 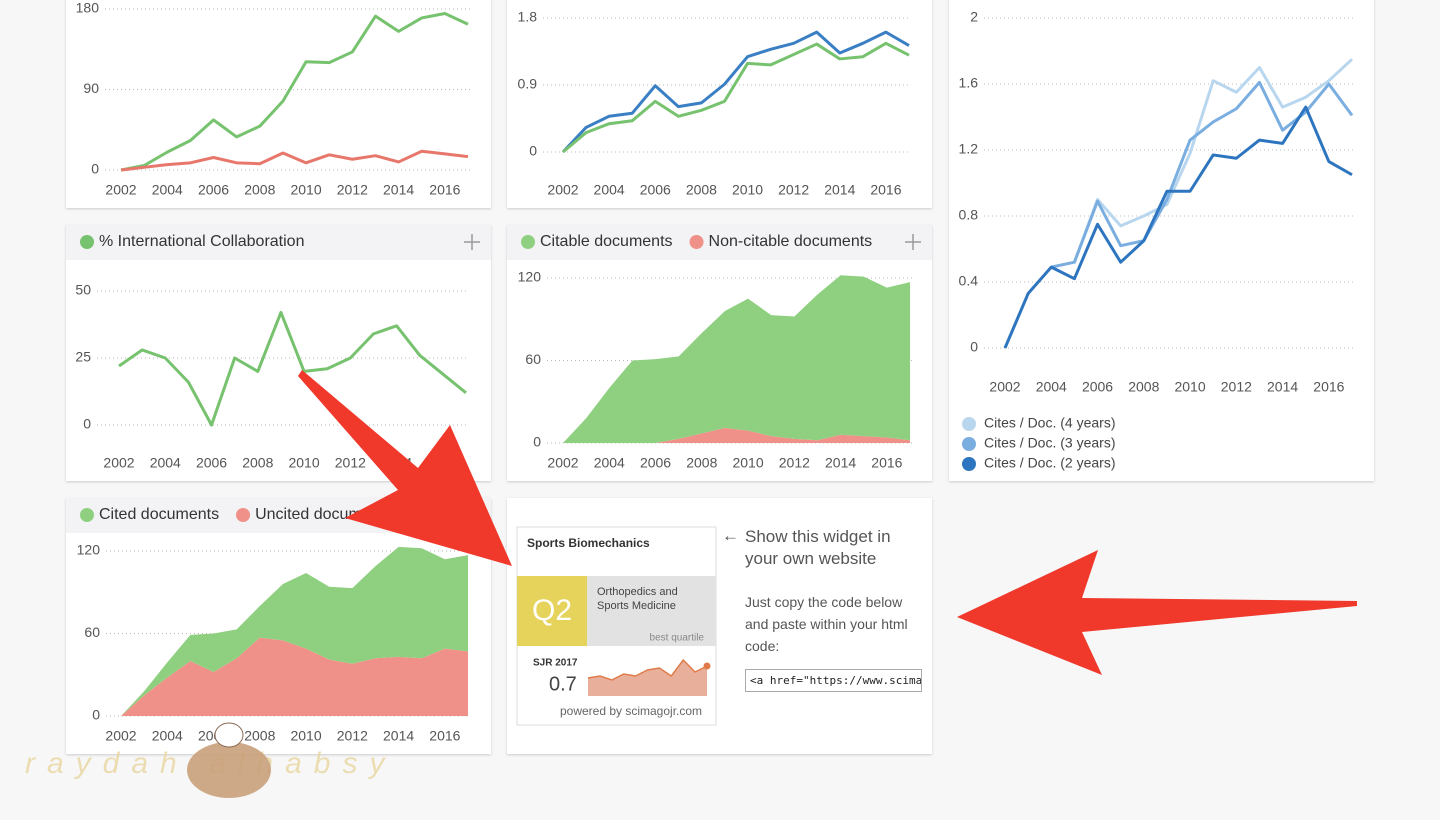 What do you see at coordinates (631, 711) in the screenshot?
I see `powered-by: powered by scimagojr.com` at bounding box center [631, 711].